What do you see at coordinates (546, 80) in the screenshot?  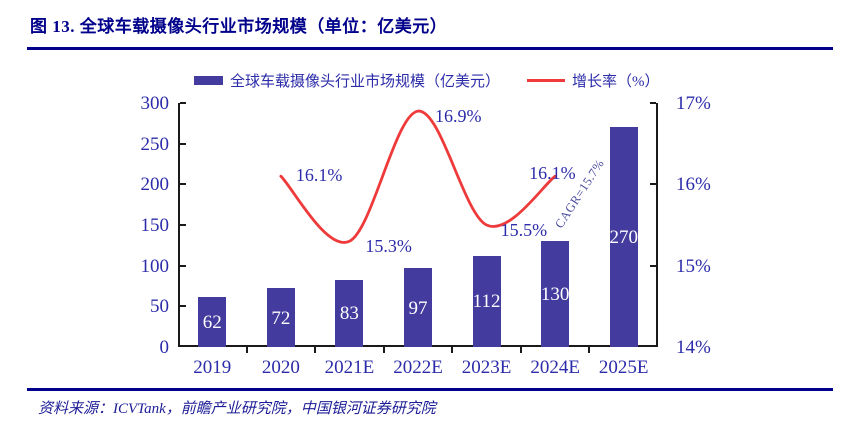 I see `line-series-swatch` at bounding box center [546, 80].